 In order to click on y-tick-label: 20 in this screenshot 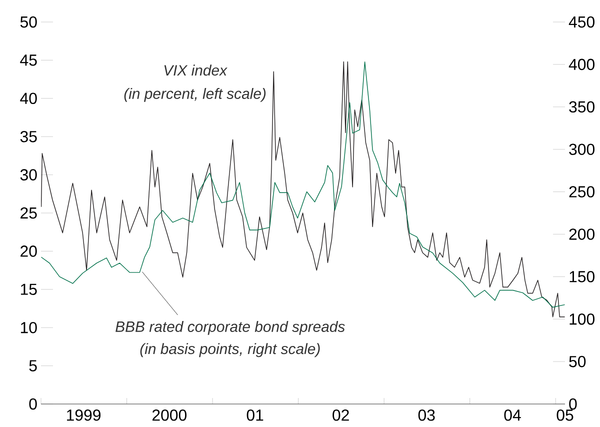, I will do `click(28, 251)`.